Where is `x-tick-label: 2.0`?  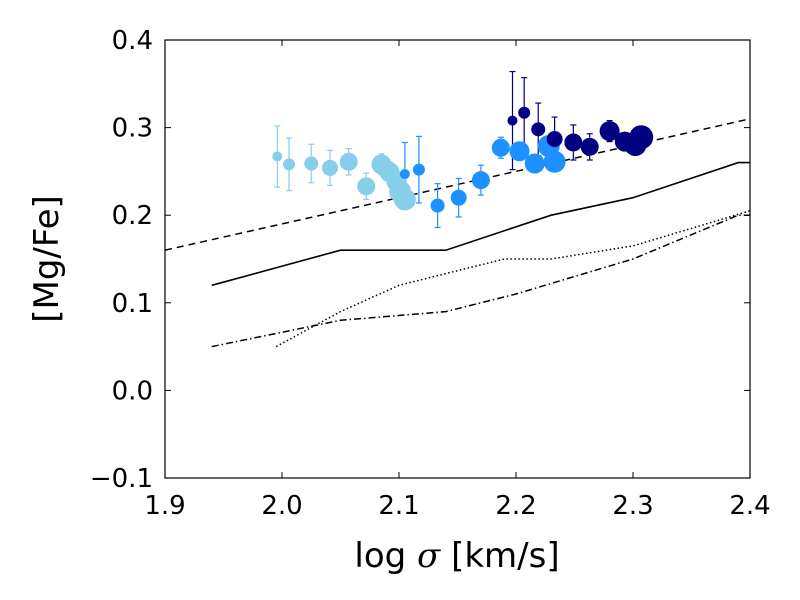 x-tick-label: 2.0 is located at coordinates (281, 506).